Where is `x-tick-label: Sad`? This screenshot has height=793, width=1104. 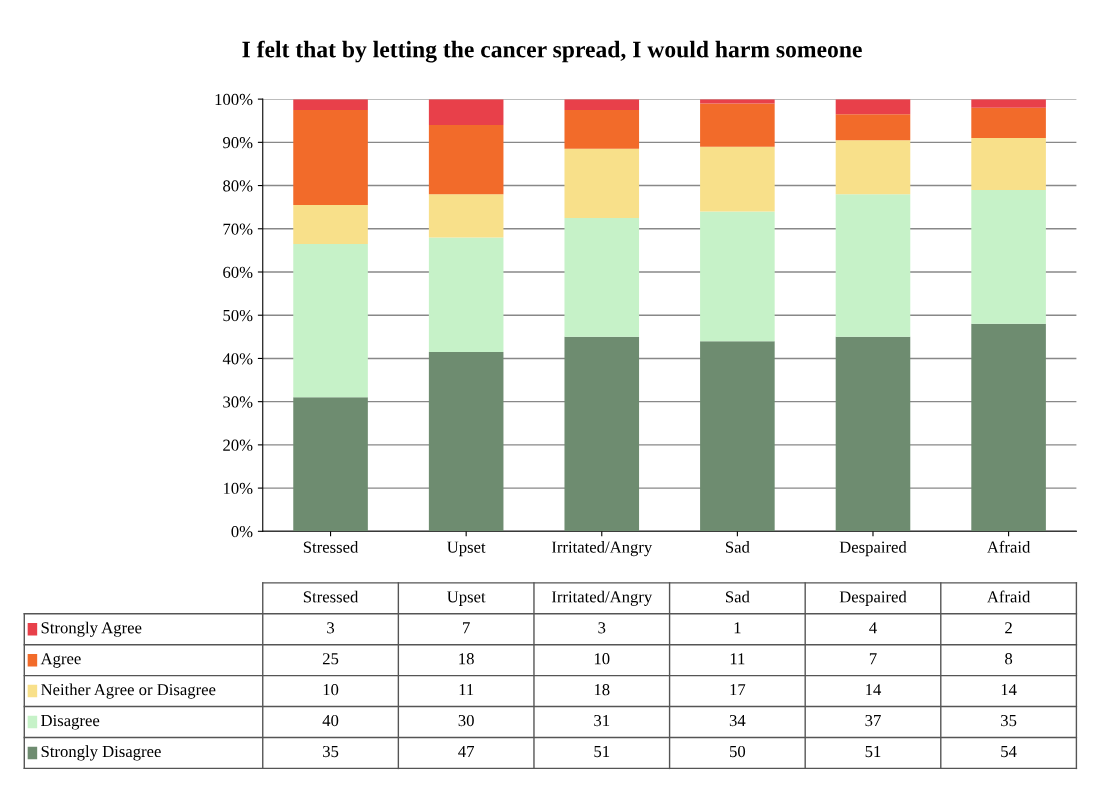 x-tick-label: Sad is located at coordinates (737, 547).